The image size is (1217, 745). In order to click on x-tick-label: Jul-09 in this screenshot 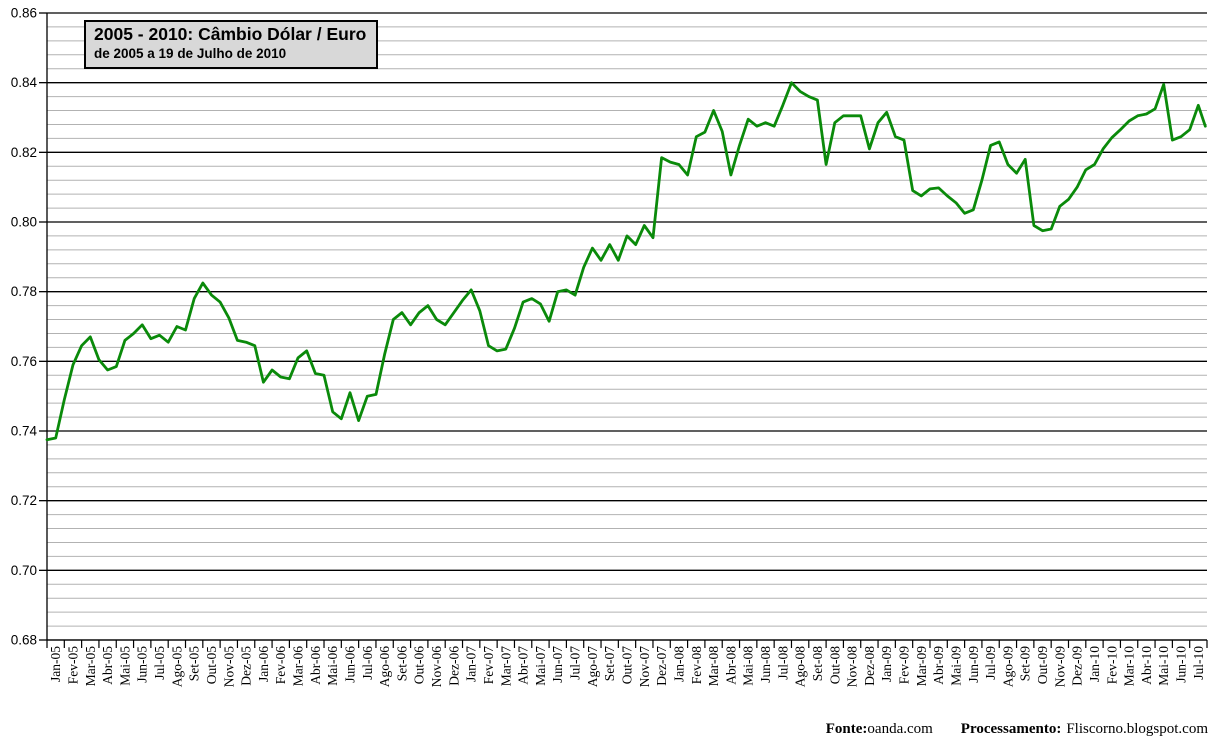, I will do `click(990, 663)`.